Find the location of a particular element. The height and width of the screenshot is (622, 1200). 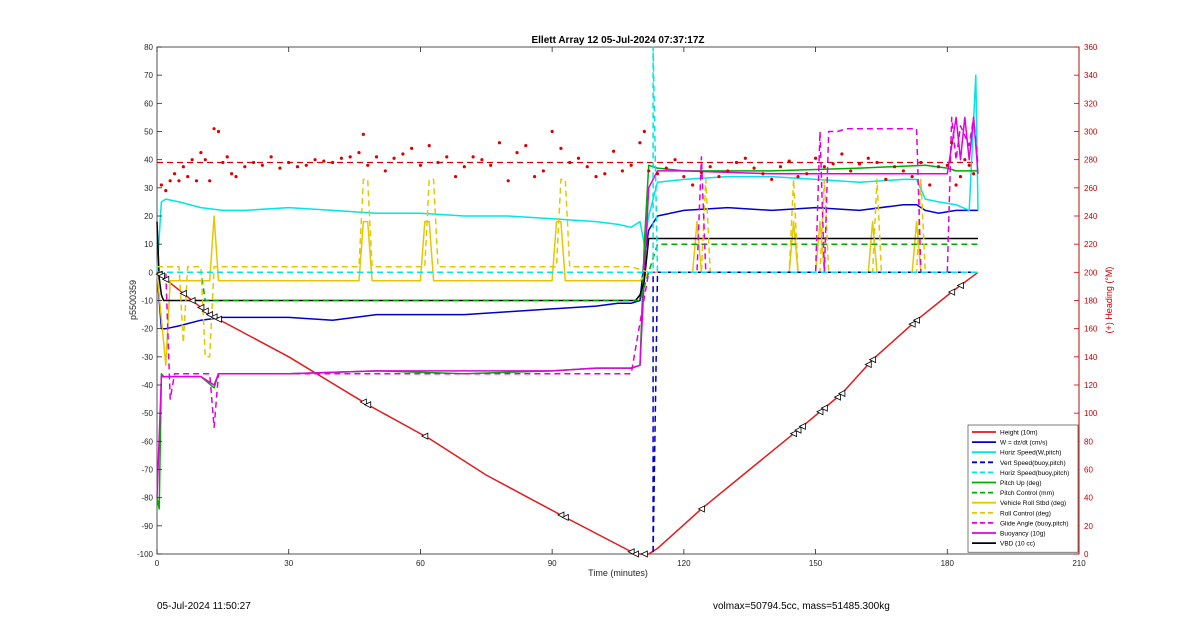

y2-tick-label: 0 is located at coordinates (1086, 554).